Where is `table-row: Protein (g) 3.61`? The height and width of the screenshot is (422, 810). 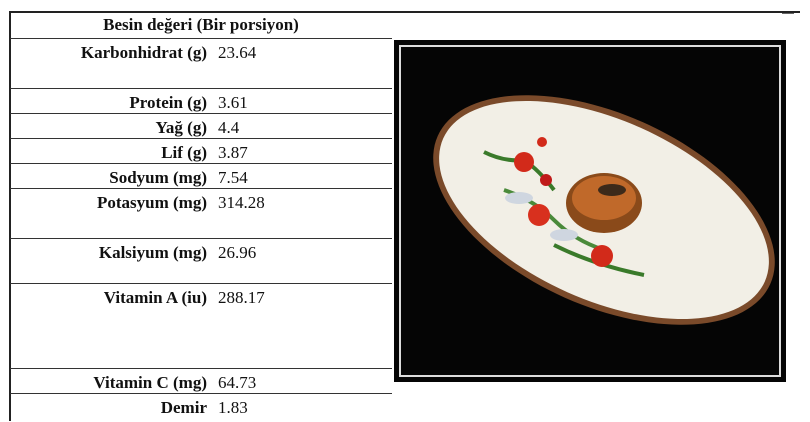
table-row: Protein (g) 3.61 is located at coordinates (201, 101).